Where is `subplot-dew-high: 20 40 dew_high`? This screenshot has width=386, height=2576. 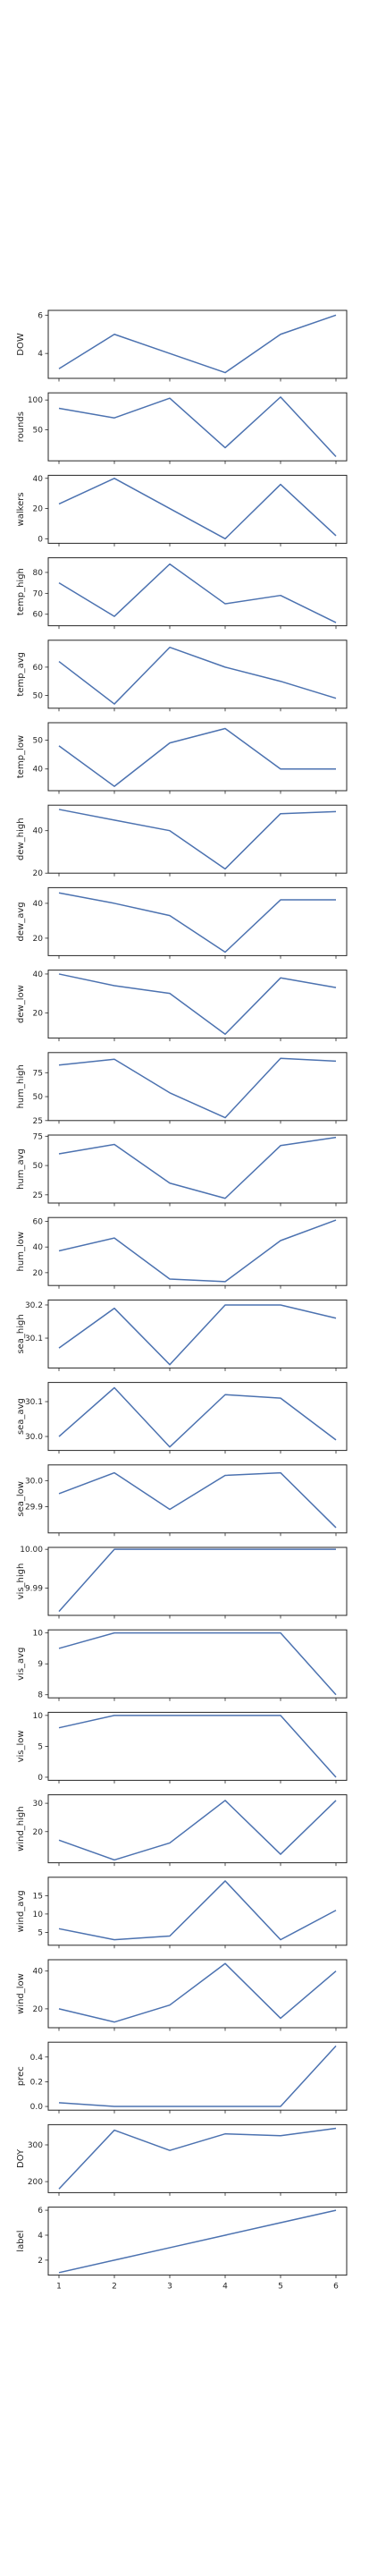
subplot-dew-high: 20 40 dew_high is located at coordinates (182, 841).